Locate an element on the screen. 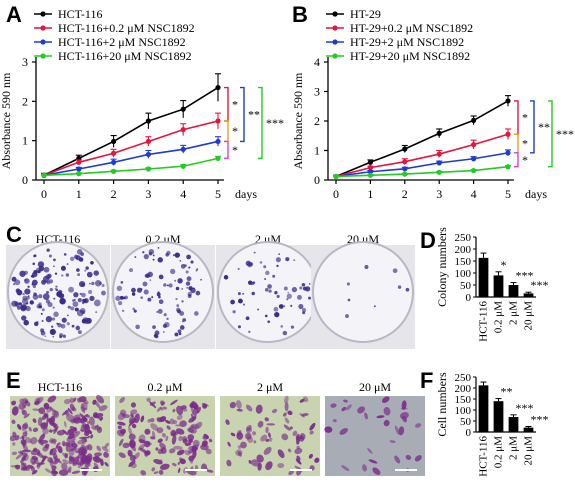  image-label: HCT-116 is located at coordinates (60, 387).